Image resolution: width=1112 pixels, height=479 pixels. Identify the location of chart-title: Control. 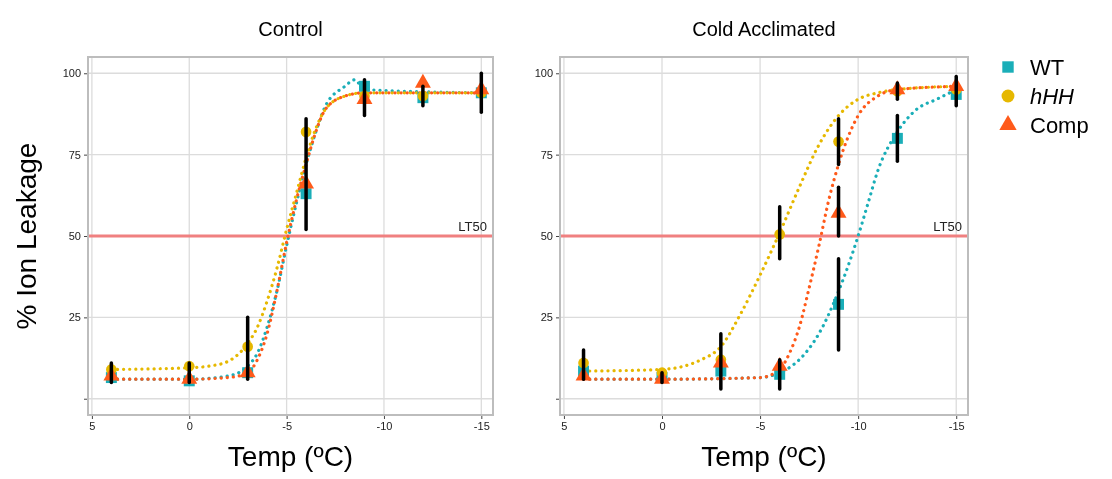
(290, 29).